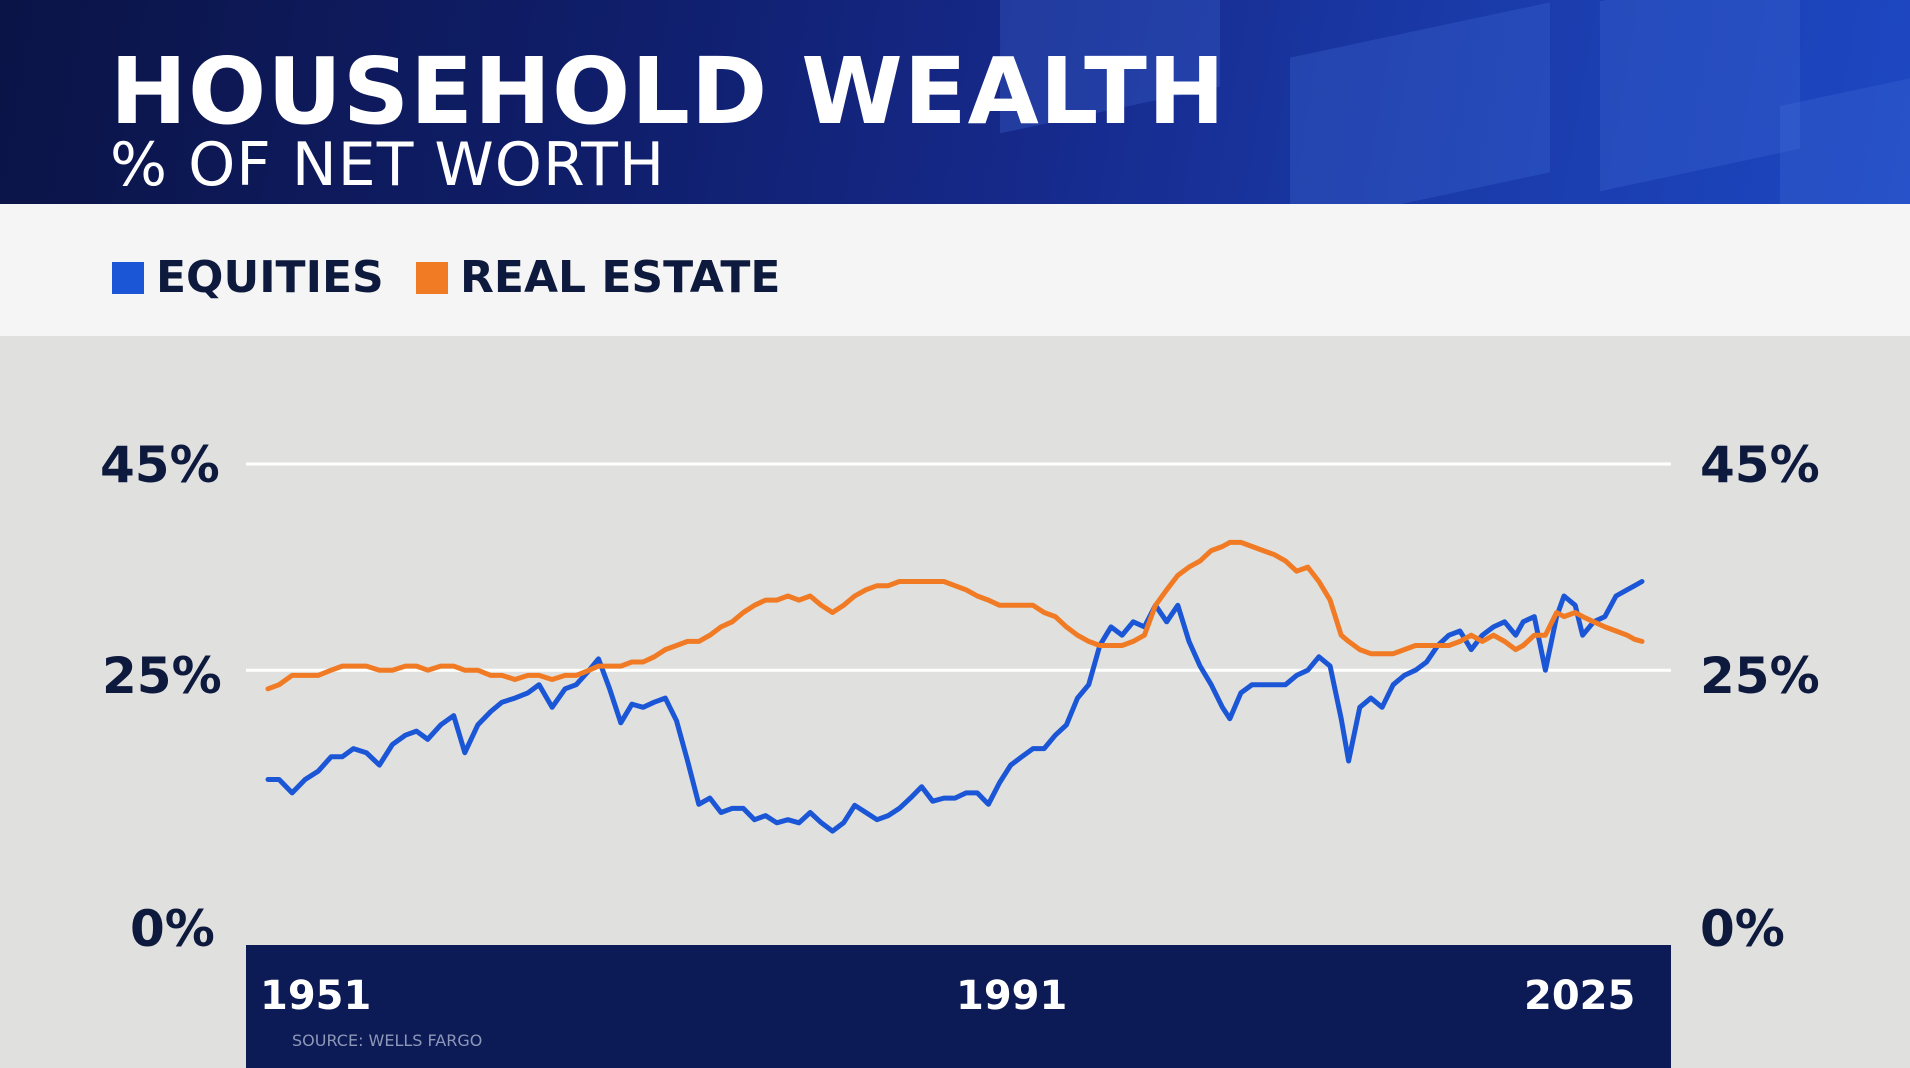 The width and height of the screenshot is (1910, 1068). I want to click on x-tick-1951: 1951, so click(316, 996).